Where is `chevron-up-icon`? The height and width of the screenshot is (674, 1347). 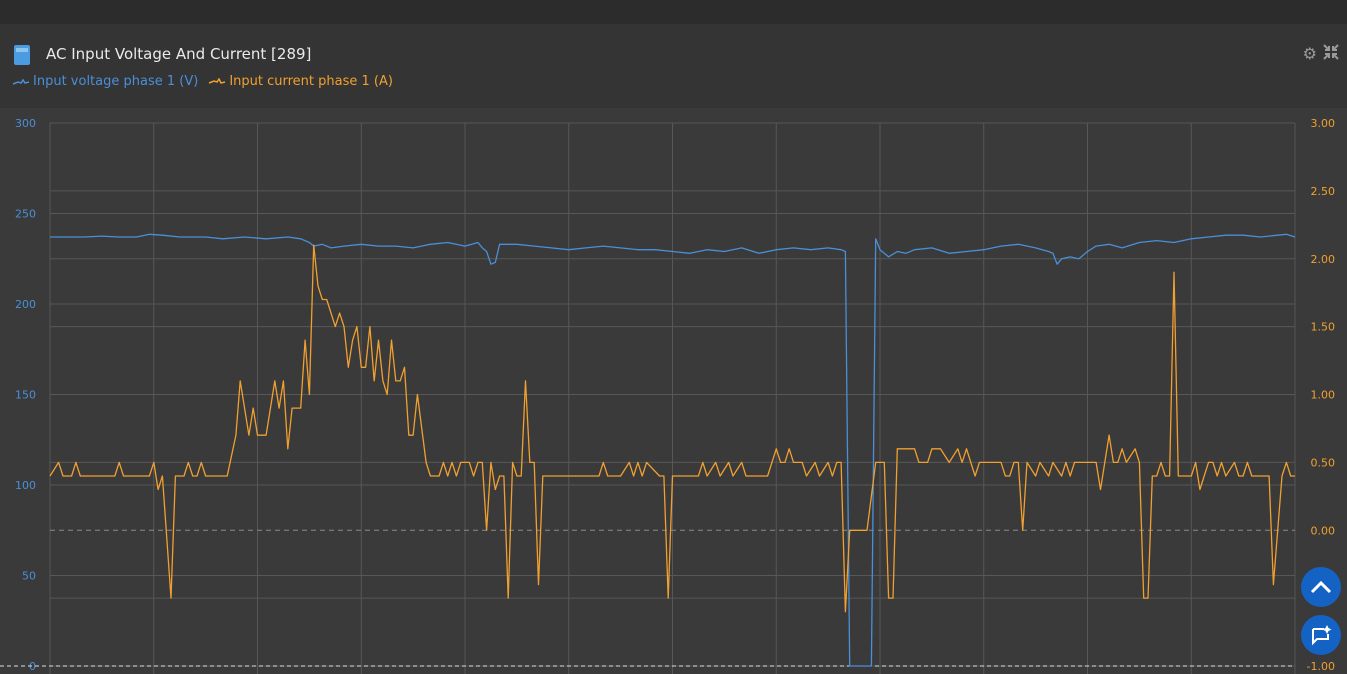 chevron-up-icon is located at coordinates (1321, 587).